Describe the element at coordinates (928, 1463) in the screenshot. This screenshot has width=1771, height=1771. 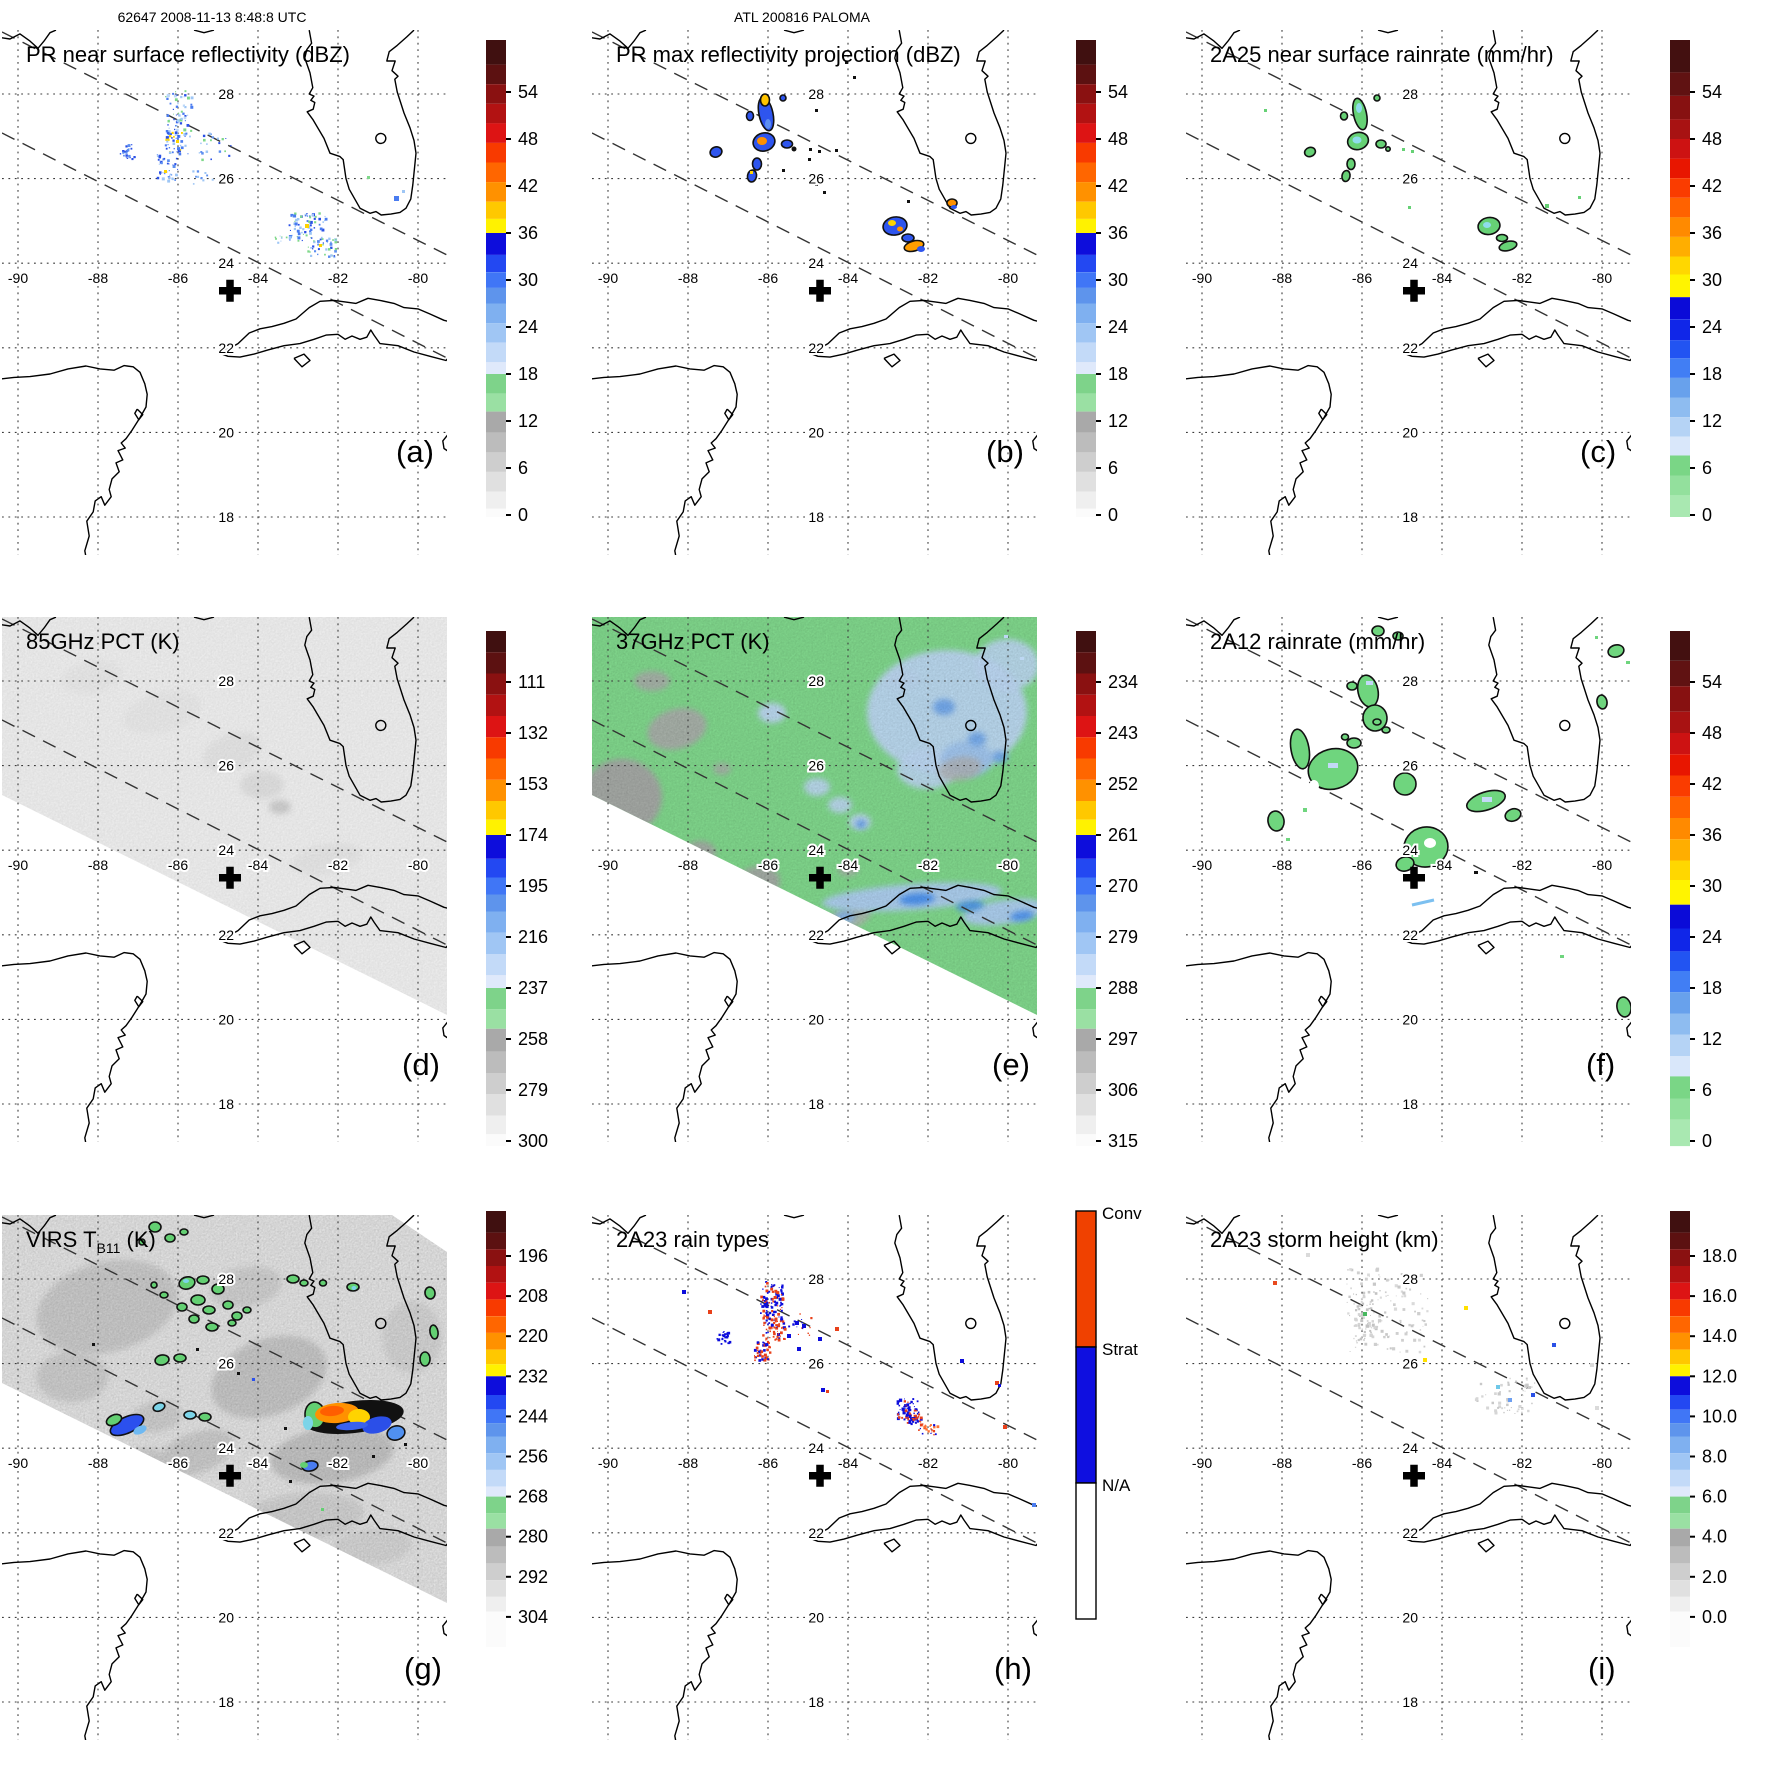
I see `lon-label: -82` at that location.